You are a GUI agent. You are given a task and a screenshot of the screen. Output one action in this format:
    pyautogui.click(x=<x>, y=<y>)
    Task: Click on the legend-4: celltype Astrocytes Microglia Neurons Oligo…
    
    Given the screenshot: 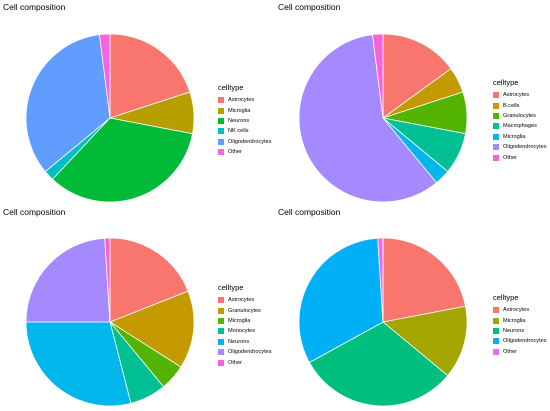 What is the action you would take?
    pyautogui.click(x=520, y=325)
    